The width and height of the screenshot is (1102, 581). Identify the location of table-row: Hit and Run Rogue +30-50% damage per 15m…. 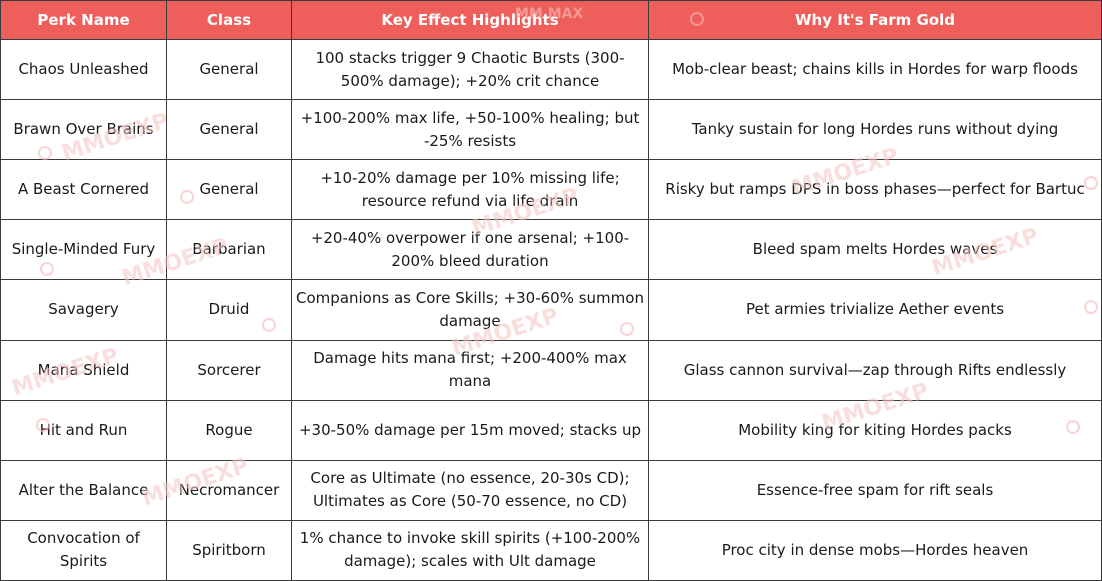
(551, 430).